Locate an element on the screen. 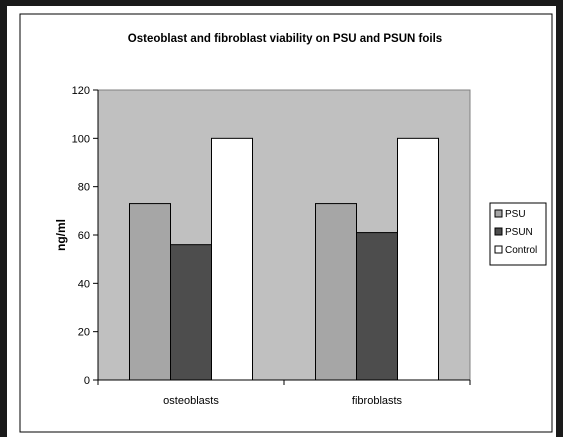 The image size is (563, 442). bar-psu-fibroblasts is located at coordinates (336, 292).